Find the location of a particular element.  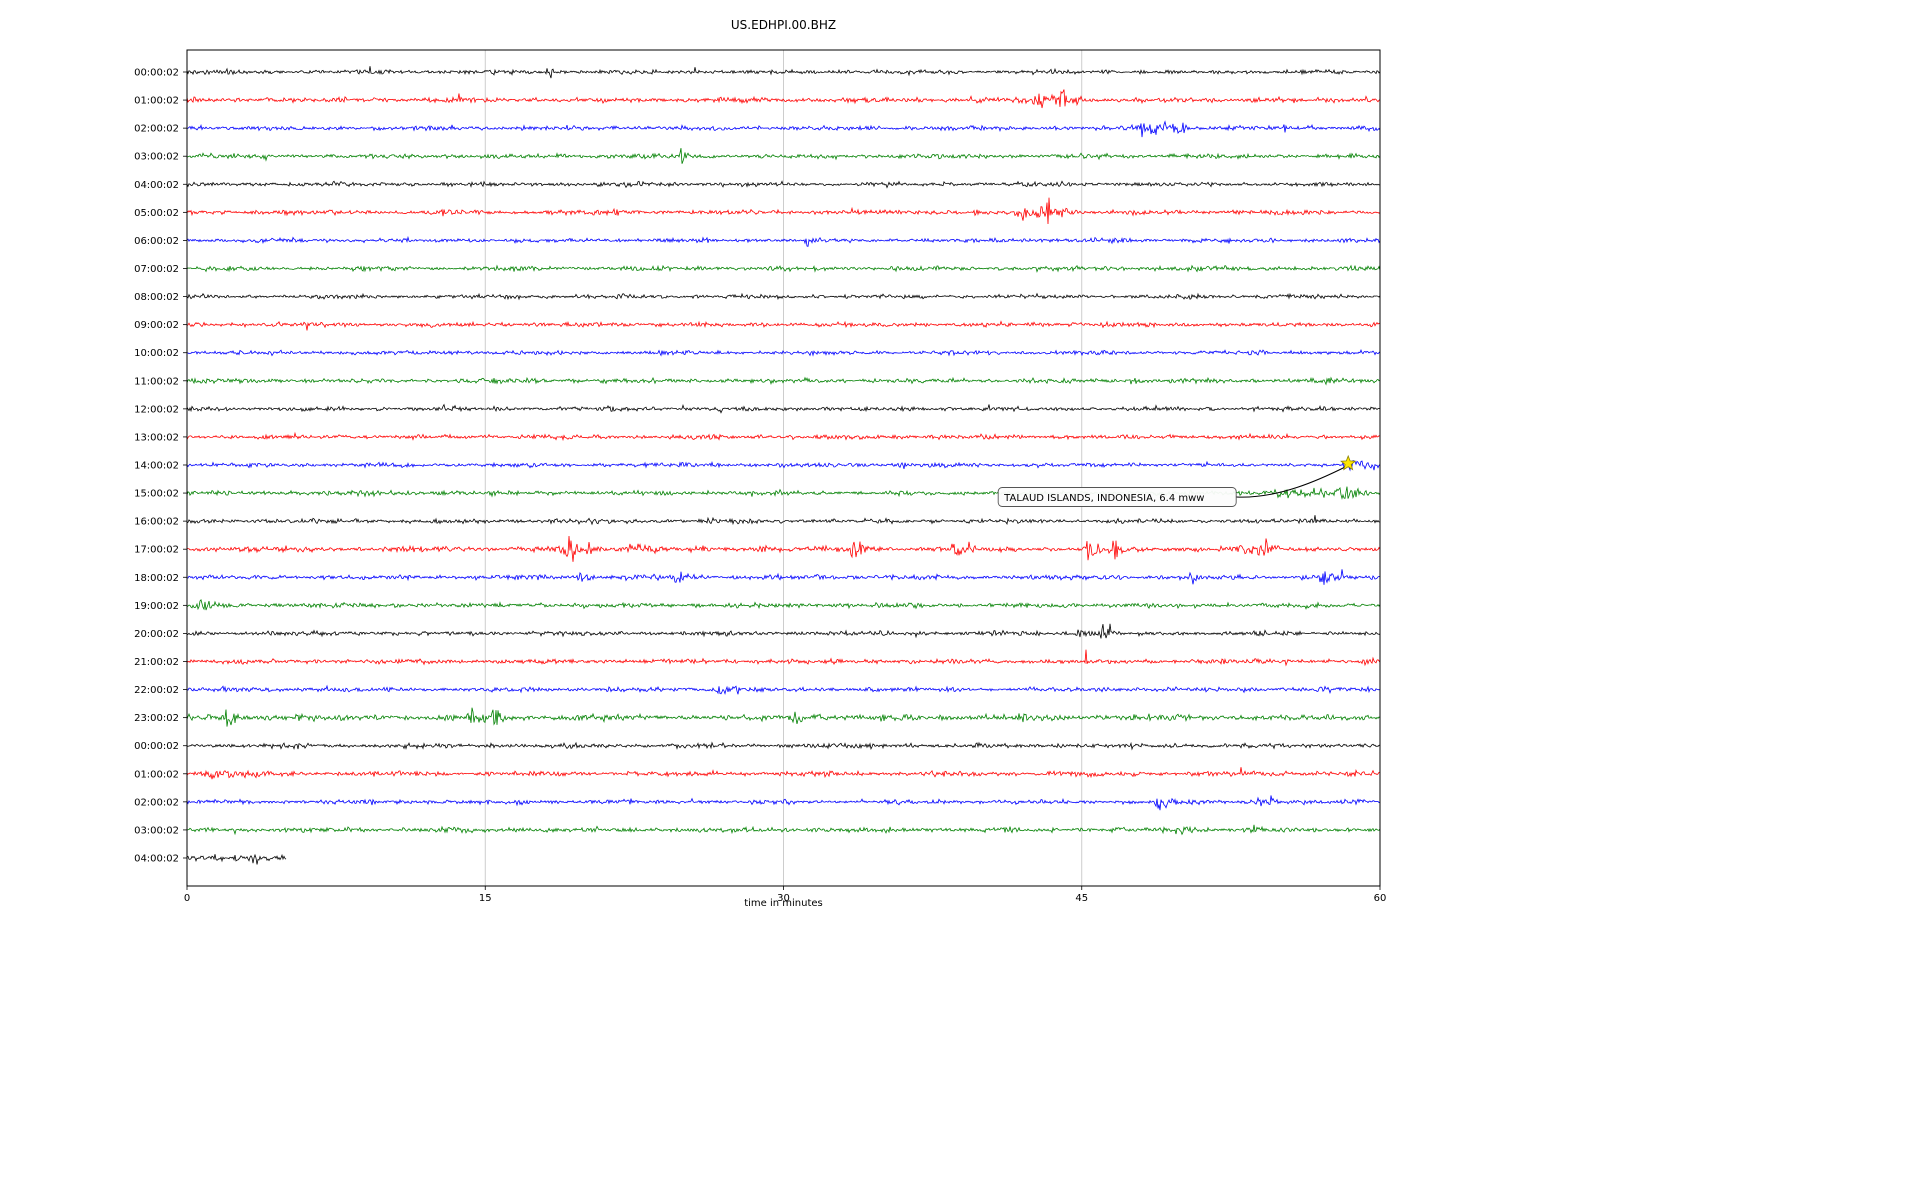

row-time-label: 14:00:02 is located at coordinates (156, 465).